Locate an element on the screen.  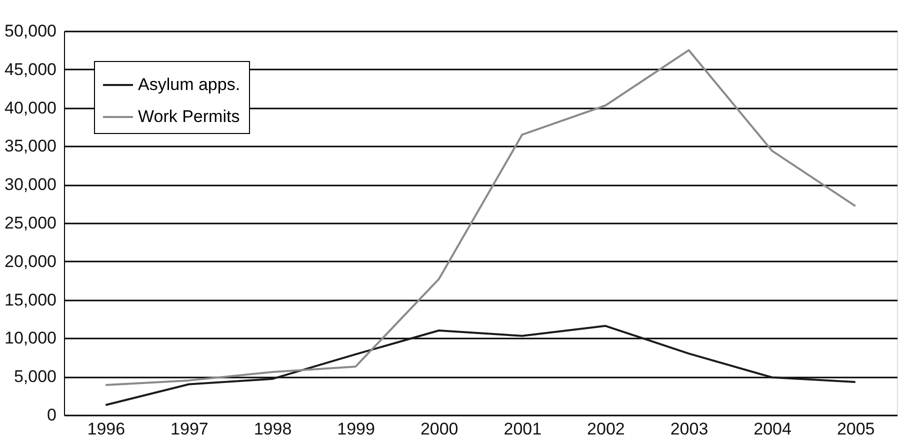
legend-label: Asylum apps. is located at coordinates (189, 84).